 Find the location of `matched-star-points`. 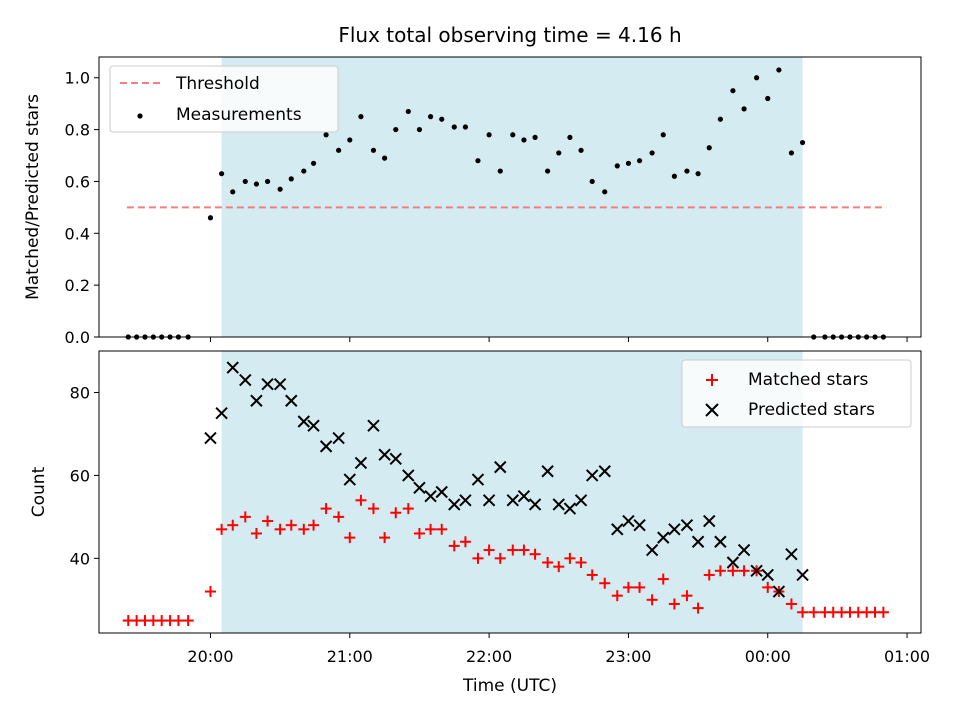

matched-star-points is located at coordinates (505, 560).